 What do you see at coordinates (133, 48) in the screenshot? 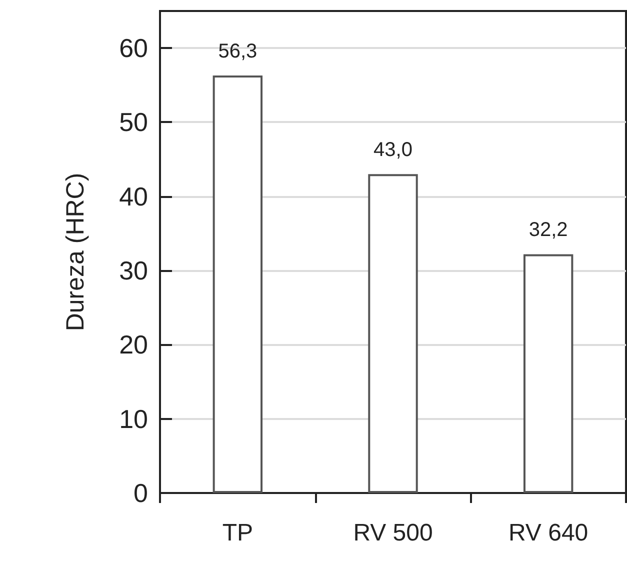
I see `y-tick-label: 60` at bounding box center [133, 48].